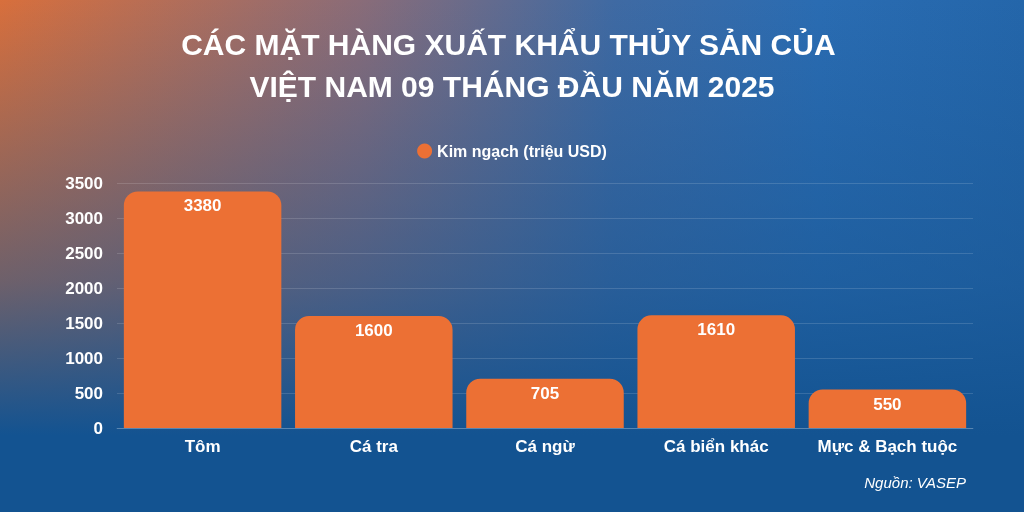 This screenshot has width=1024, height=512. Describe the element at coordinates (887, 446) in the screenshot. I see `x-tick-label: Mực & Bạch tuộc` at that location.